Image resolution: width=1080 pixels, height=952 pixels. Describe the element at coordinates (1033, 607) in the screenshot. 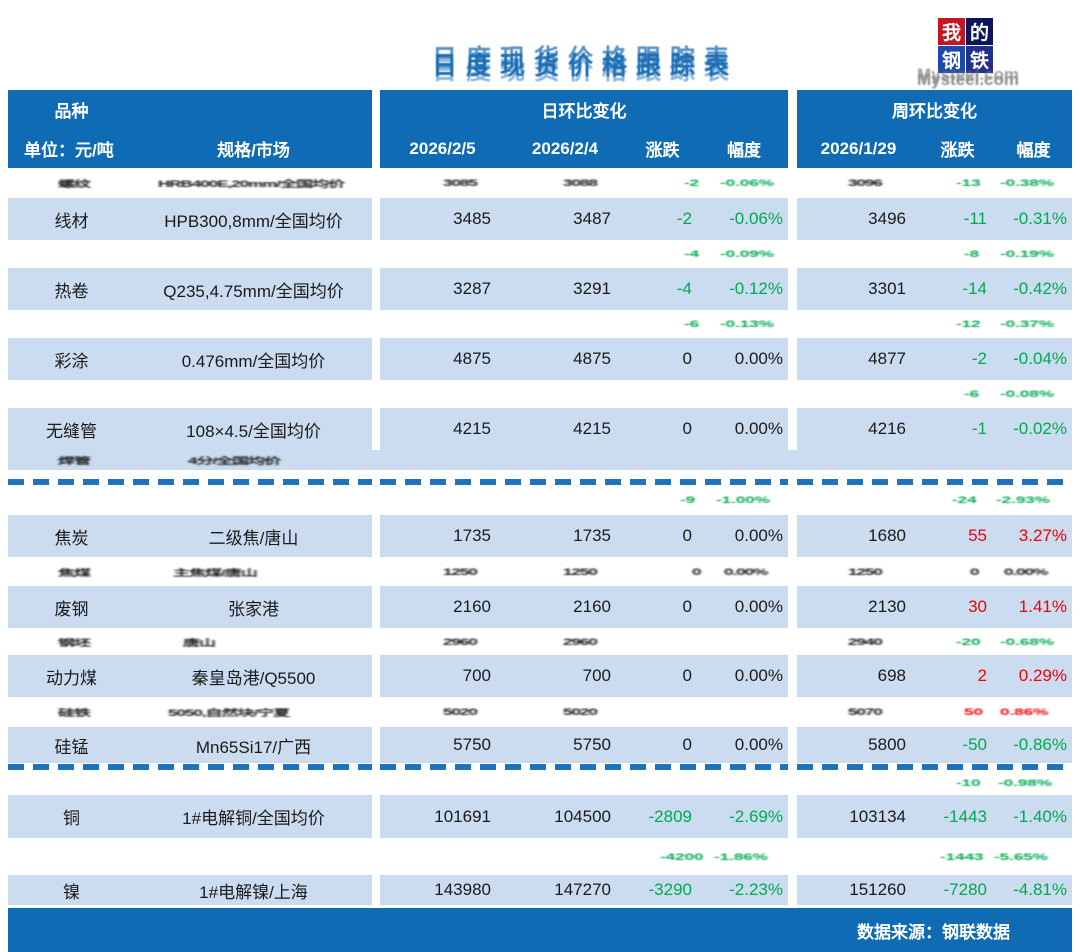

I see `cell-week-change-pct: 1.41%` at that location.